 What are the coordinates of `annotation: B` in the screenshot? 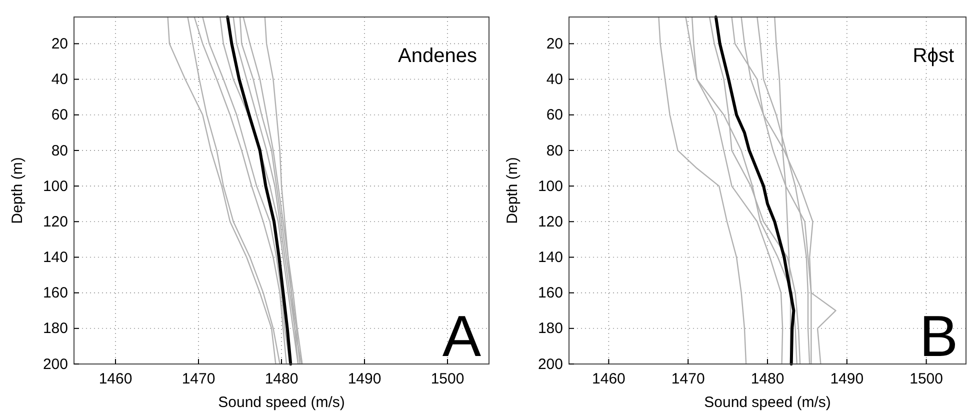 It's located at (938, 336).